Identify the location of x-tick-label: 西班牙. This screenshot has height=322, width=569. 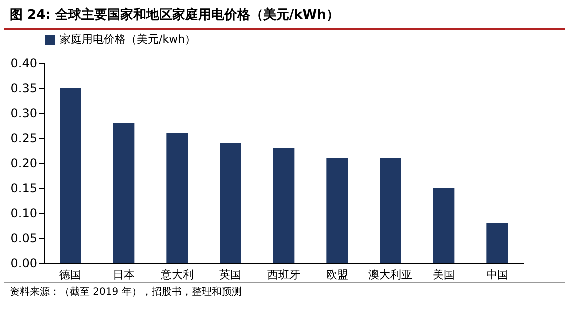
(284, 275).